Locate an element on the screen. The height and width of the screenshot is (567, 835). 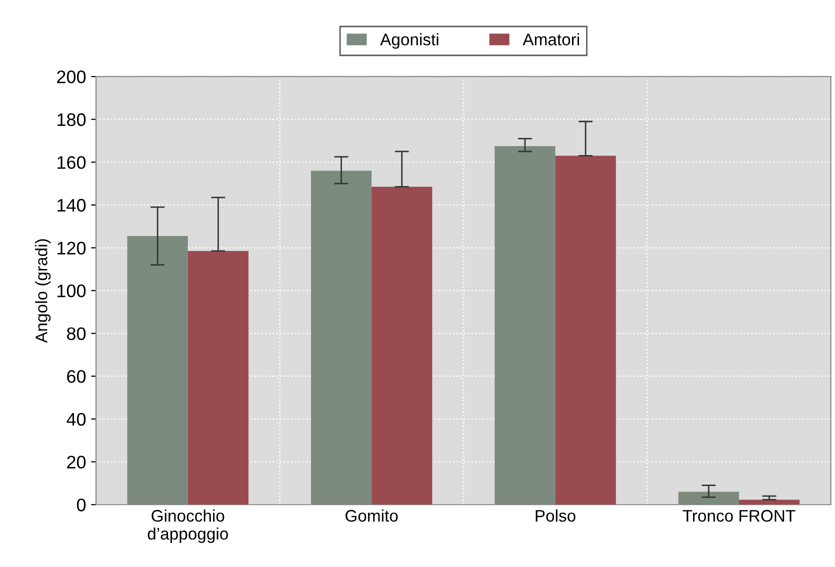
legend-label: Agonisti is located at coordinates (409, 41).